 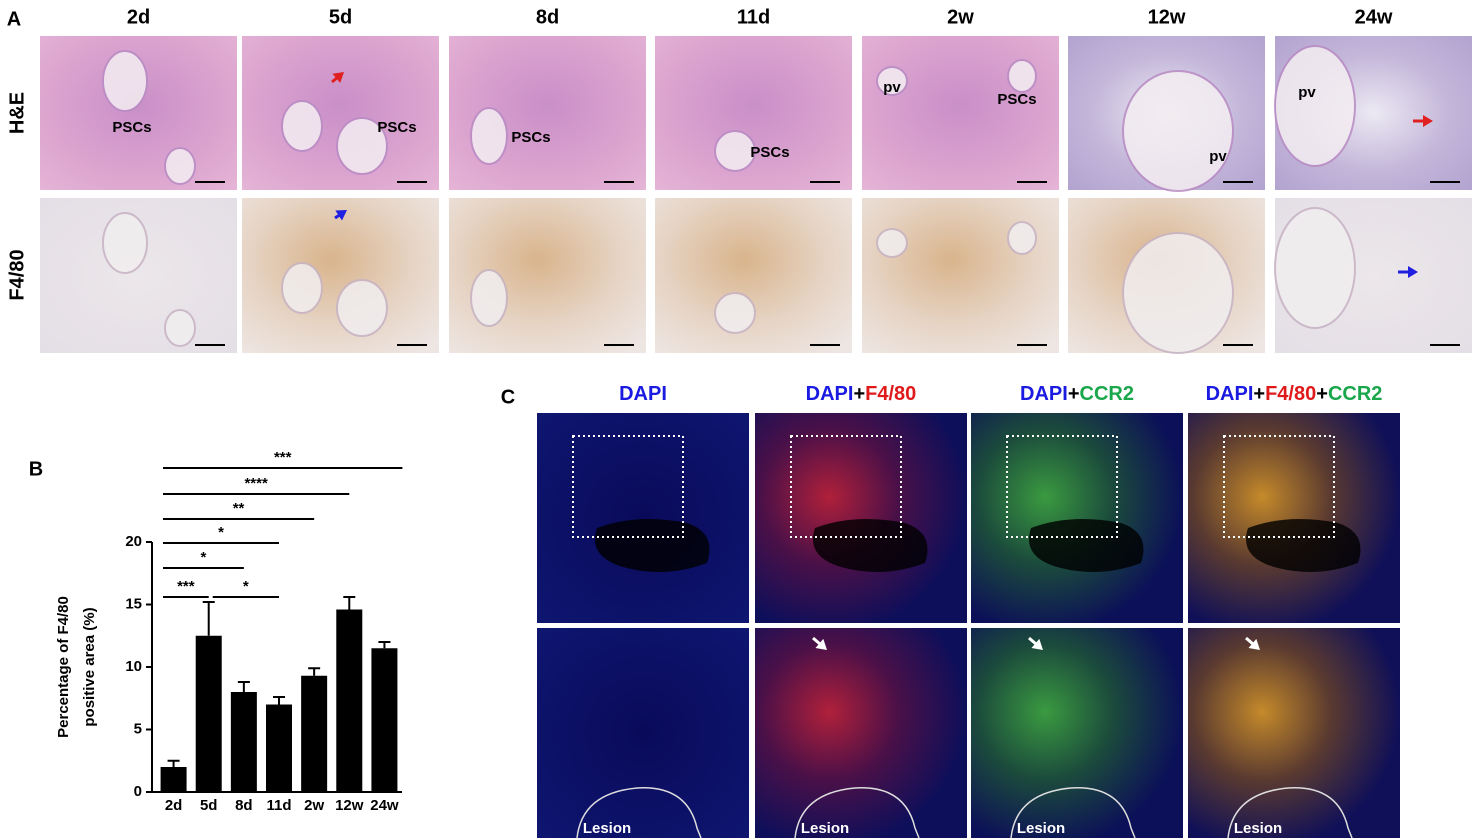 What do you see at coordinates (133, 541) in the screenshot?
I see `y-tick-label: 20` at bounding box center [133, 541].